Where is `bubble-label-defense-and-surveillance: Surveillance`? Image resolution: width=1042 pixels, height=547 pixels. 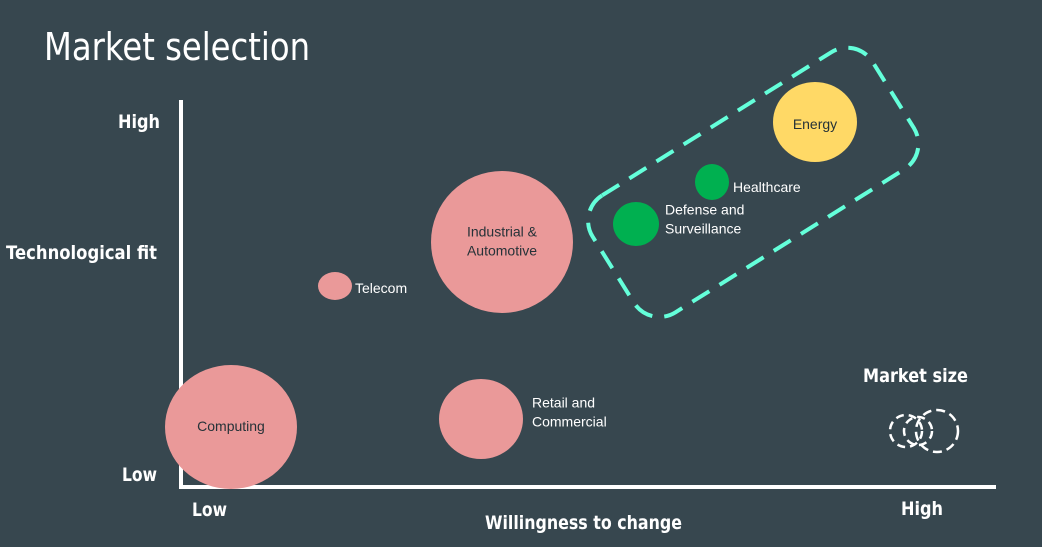 bubble-label-defense-and-surveillance: Surveillance is located at coordinates (703, 229).